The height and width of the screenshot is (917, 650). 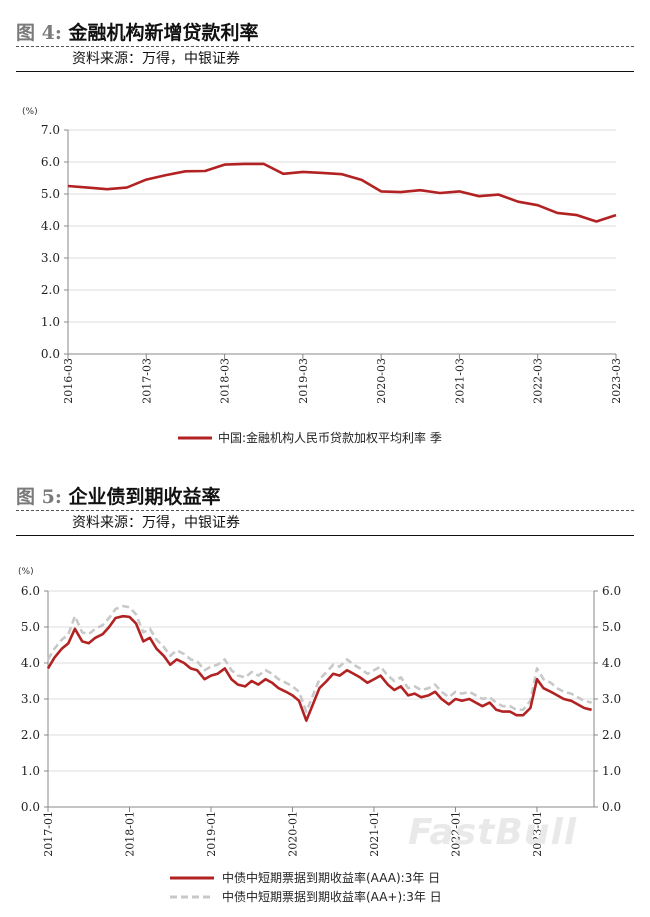 I want to click on figure5-source: 资料来源：万得，中银证券, so click(x=156, y=523).